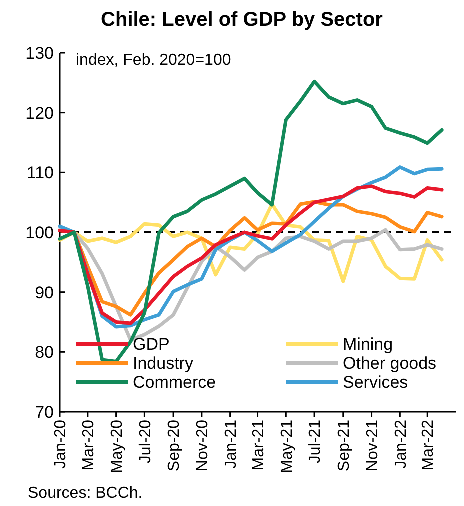  Describe the element at coordinates (154, 60) in the screenshot. I see `y-axis-title: index, Feb. 2020=100` at that location.